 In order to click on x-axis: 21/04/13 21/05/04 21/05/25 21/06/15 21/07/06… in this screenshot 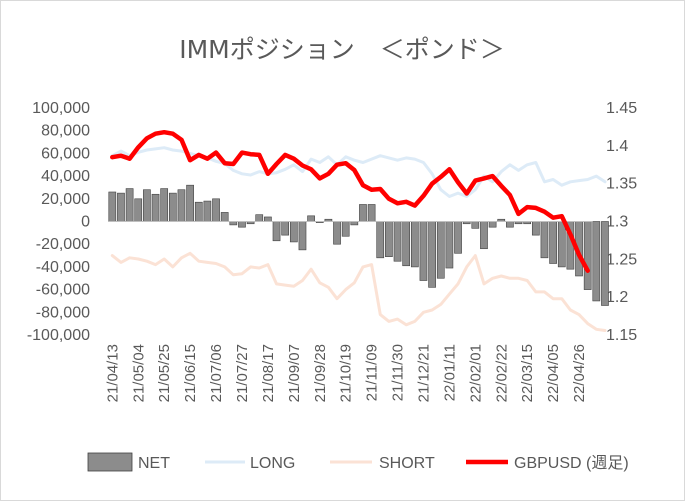, I will do `click(346, 373)`.